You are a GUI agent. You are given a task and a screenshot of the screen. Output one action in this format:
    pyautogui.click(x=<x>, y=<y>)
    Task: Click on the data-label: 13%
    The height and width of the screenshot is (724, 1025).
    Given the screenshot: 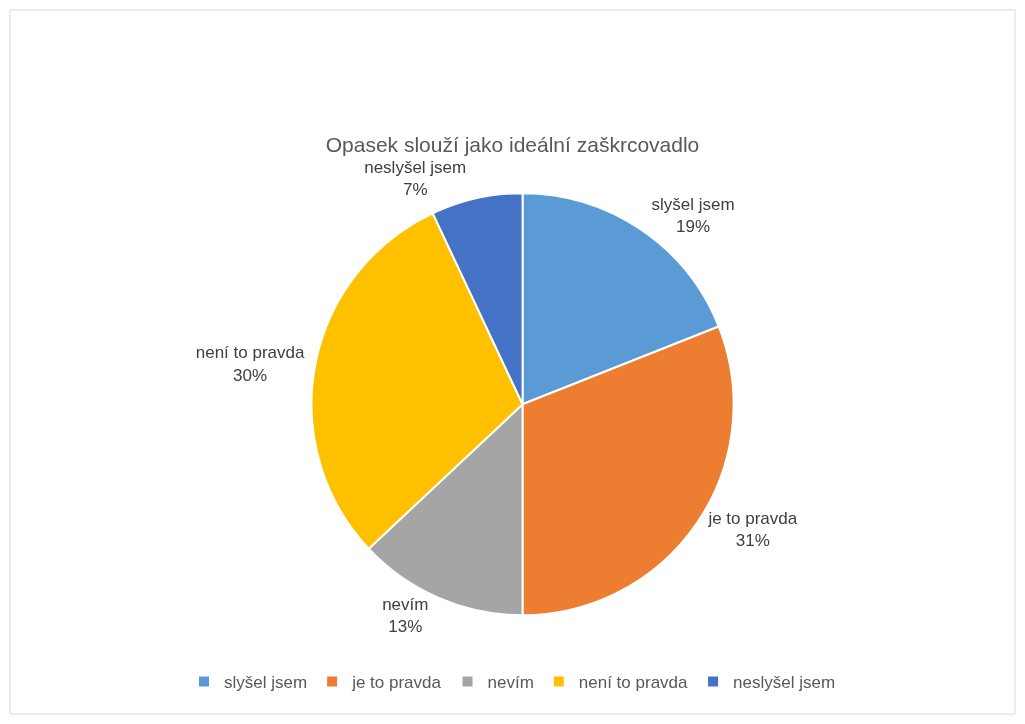 What is the action you would take?
    pyautogui.click(x=405, y=626)
    